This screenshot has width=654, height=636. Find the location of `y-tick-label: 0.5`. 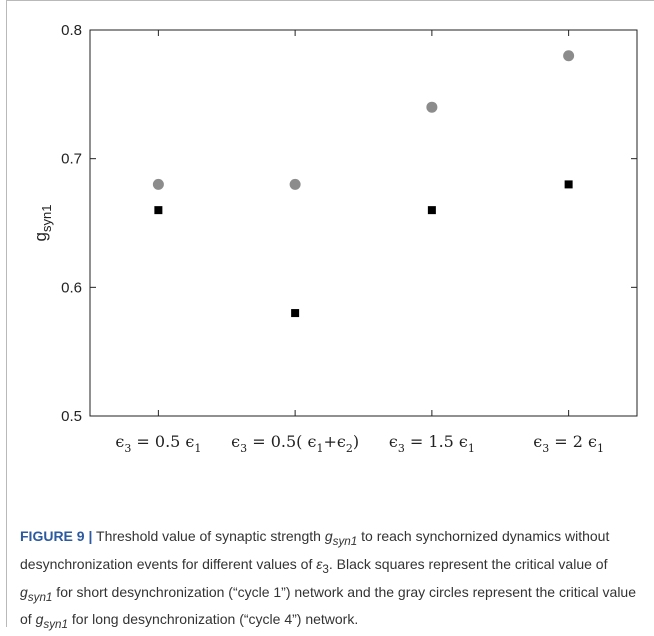

y-tick-label: 0.5 is located at coordinates (71, 416).